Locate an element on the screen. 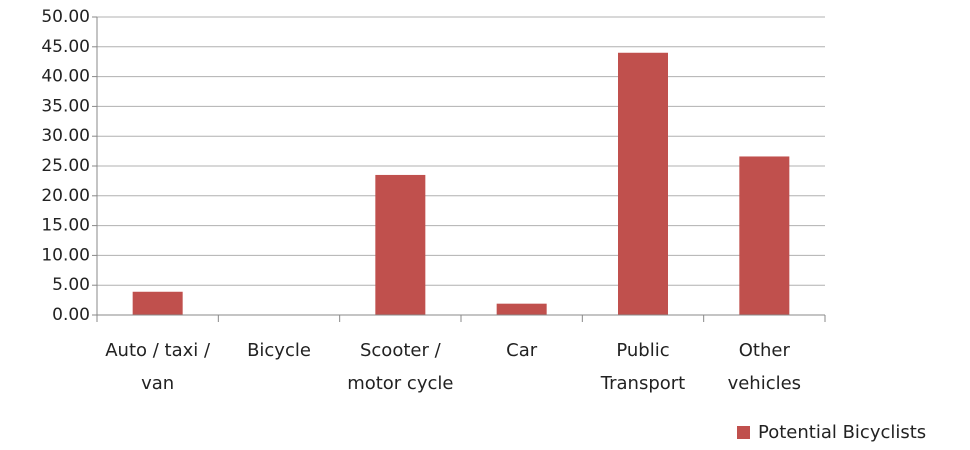  y-tick-label: 25.00 is located at coordinates (65, 166).